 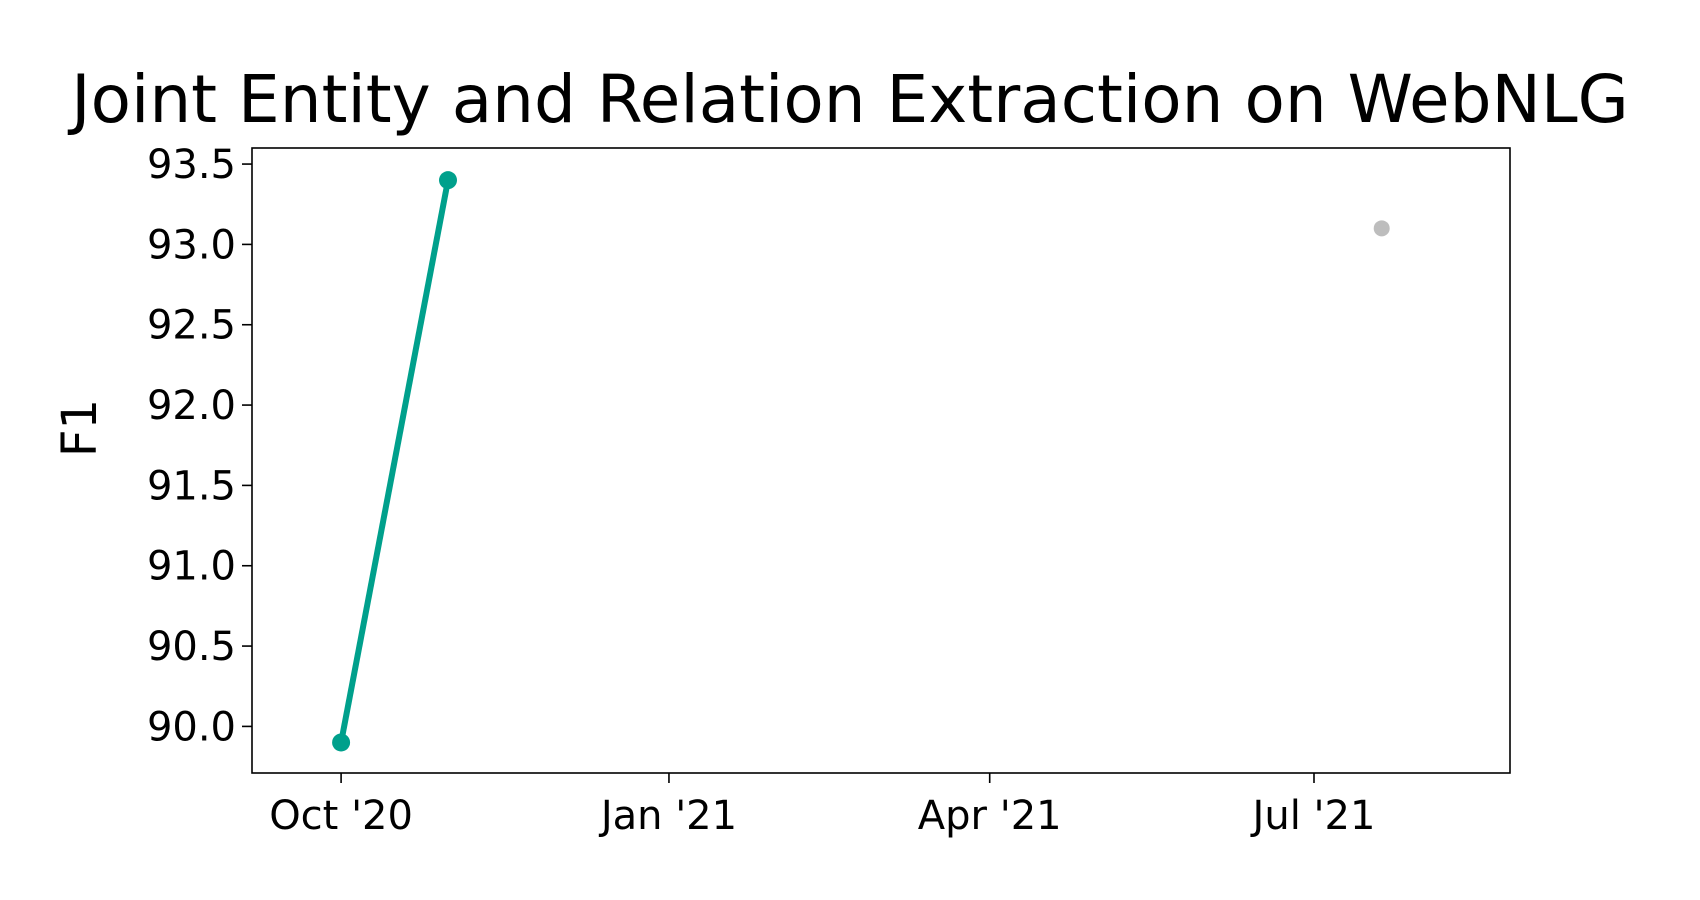 I want to click on y-tick-label: 92.5, so click(x=191, y=326).